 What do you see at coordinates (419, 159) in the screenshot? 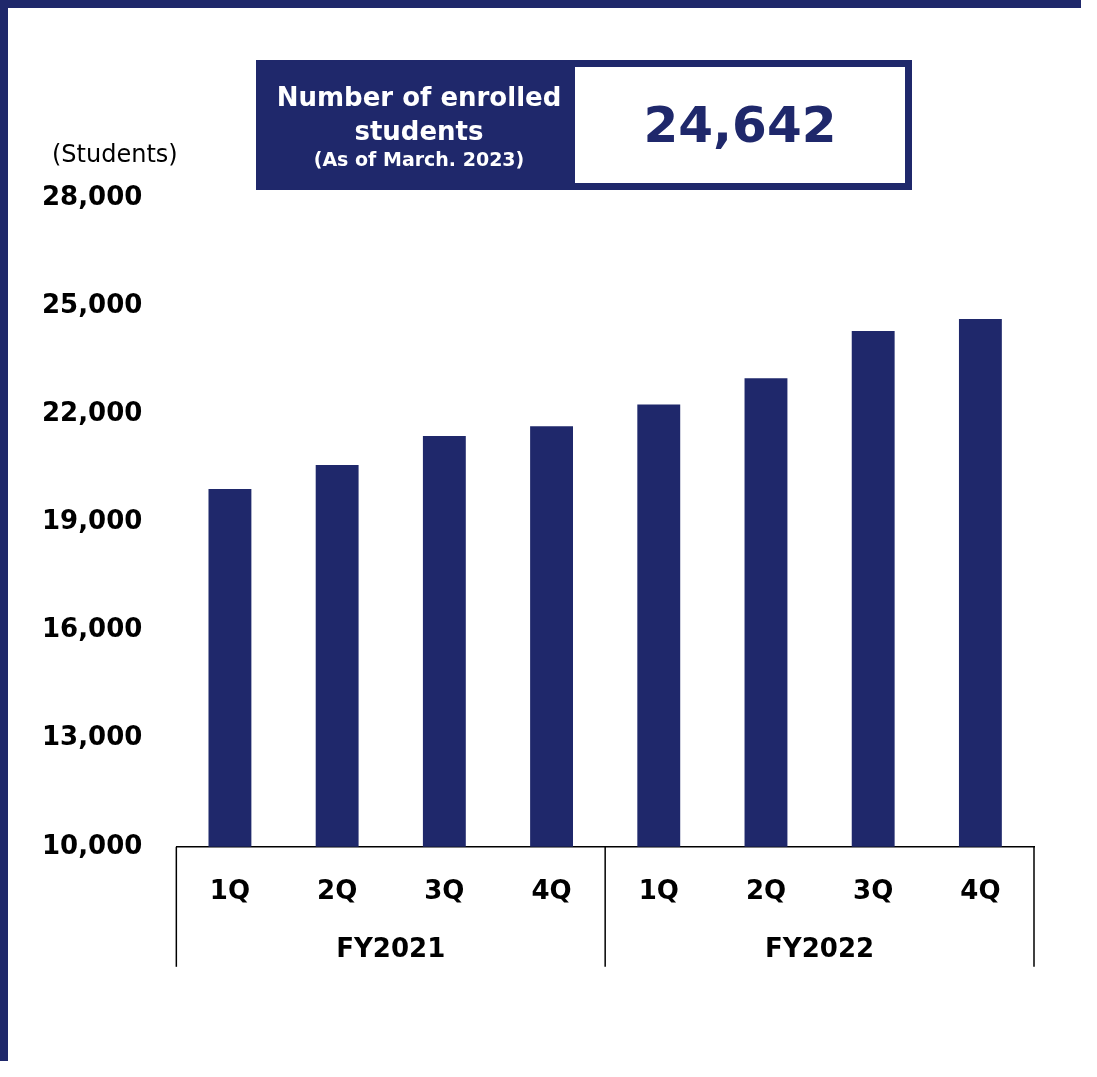
I see `text: (As of March. 2023)` at bounding box center [419, 159].